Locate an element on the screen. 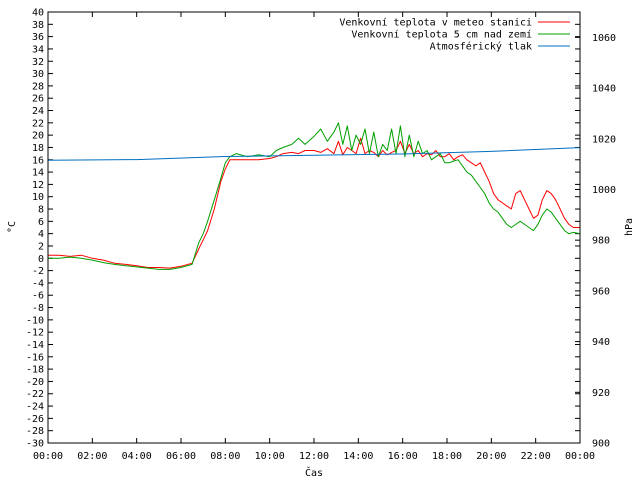 The height and width of the screenshot is (480, 640). x-tick-label: 06:00 is located at coordinates (181, 456).